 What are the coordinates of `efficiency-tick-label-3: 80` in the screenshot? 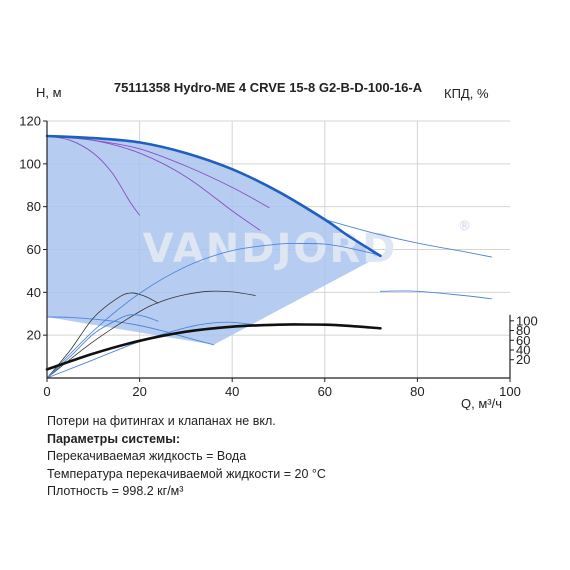 It's located at (523, 330).